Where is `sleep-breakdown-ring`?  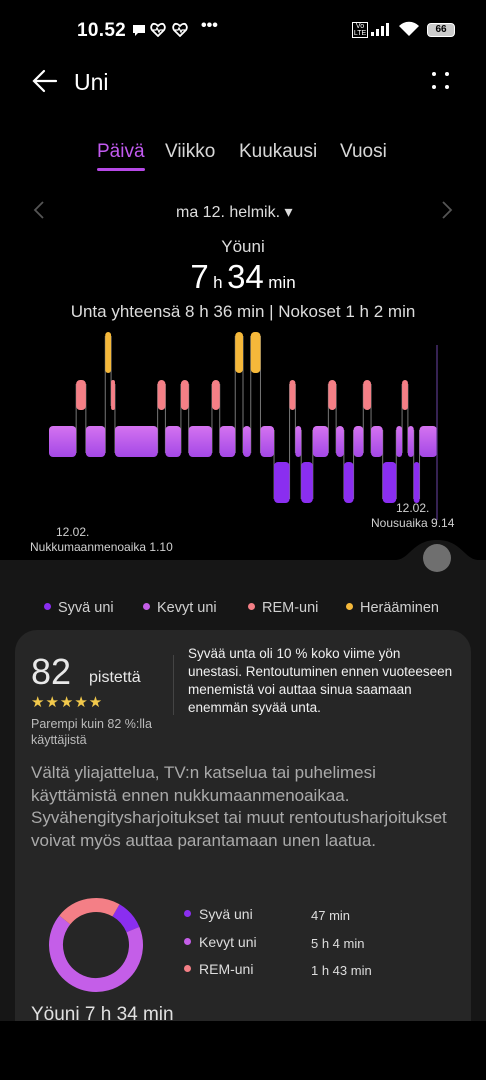 sleep-breakdown-ring is located at coordinates (96, 945).